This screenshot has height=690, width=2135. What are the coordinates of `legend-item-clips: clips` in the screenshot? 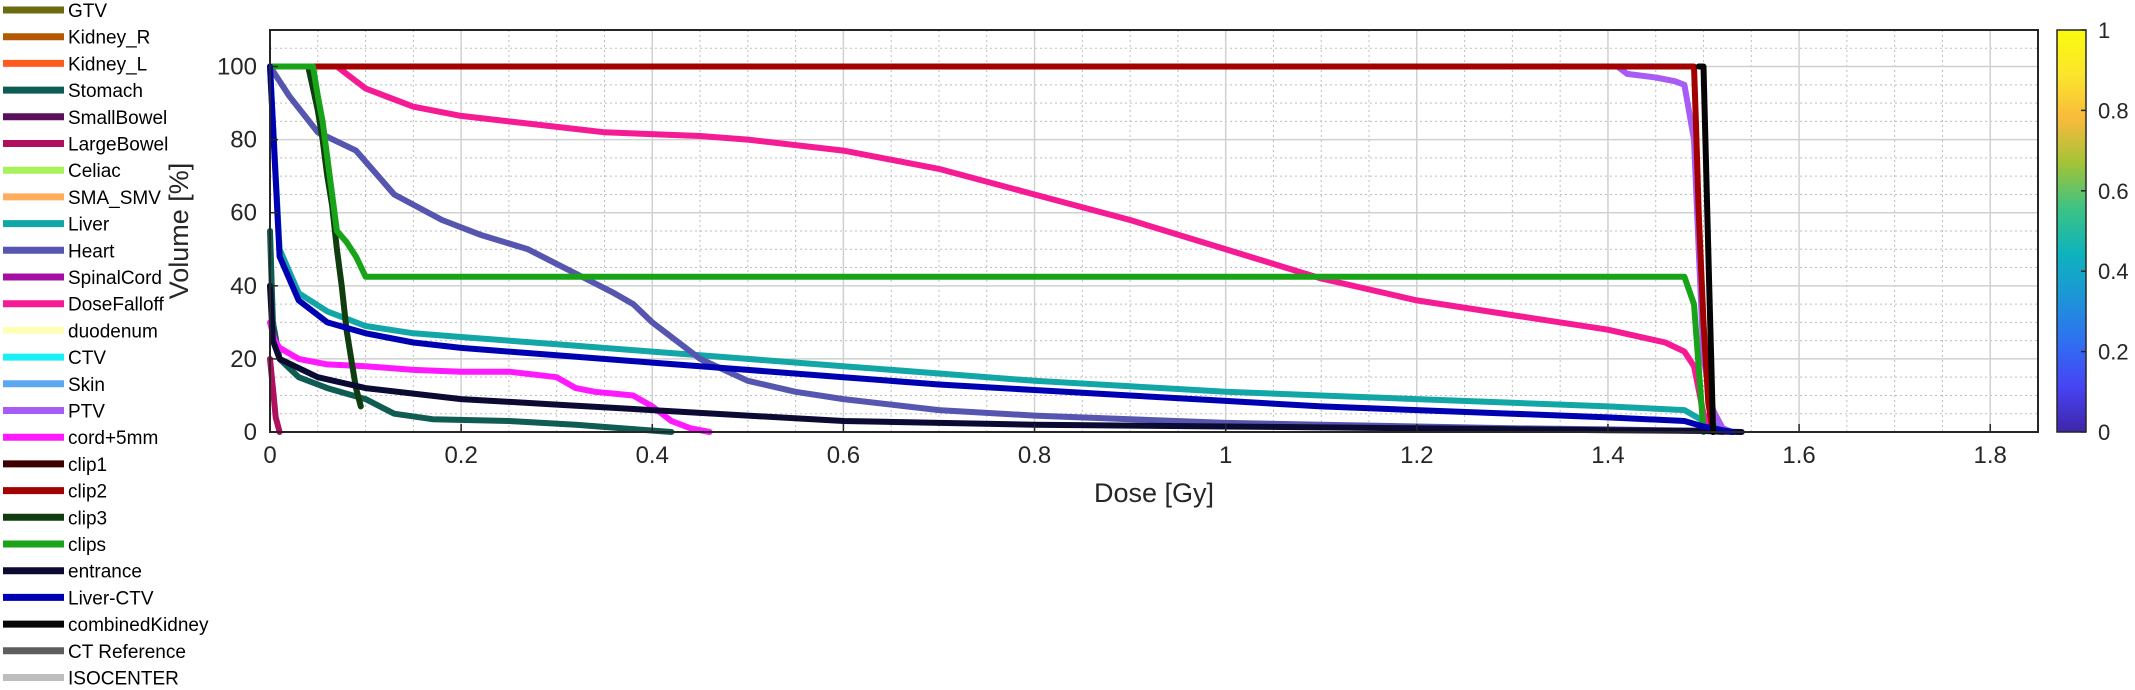 It's located at (54, 545).